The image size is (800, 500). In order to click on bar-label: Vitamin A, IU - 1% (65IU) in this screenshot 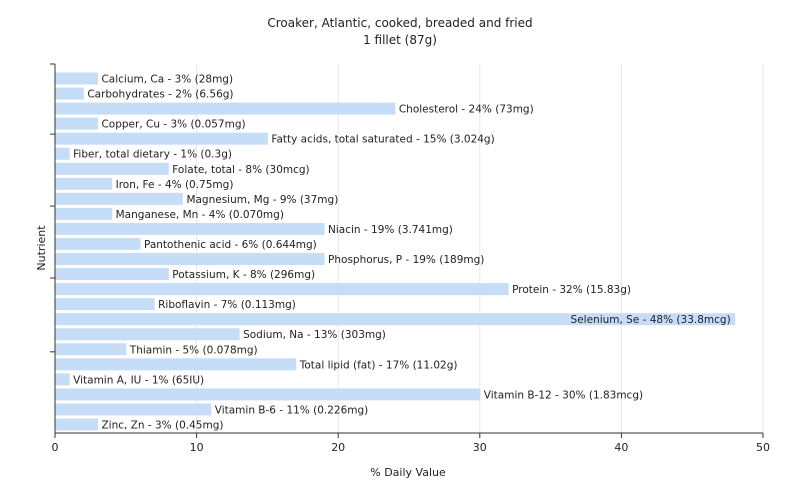, I will do `click(138, 380)`.